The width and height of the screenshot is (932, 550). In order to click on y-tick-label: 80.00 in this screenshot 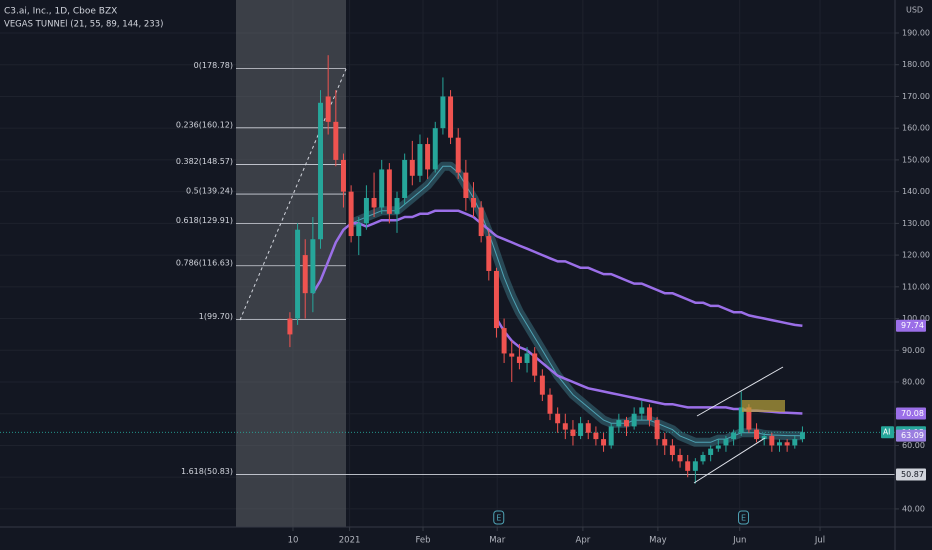, I will do `click(913, 382)`.